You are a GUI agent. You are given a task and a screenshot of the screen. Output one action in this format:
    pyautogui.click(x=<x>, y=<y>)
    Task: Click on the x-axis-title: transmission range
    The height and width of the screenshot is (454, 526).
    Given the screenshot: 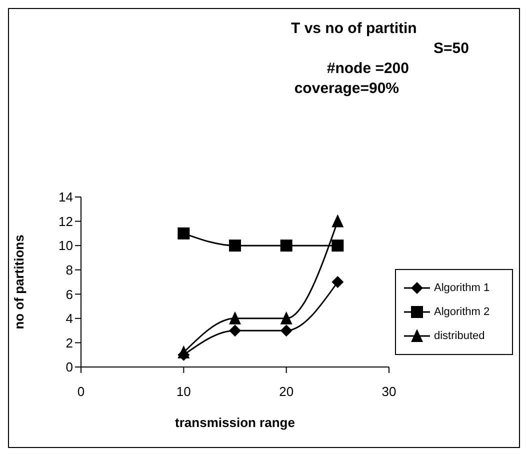 What is the action you would take?
    pyautogui.click(x=235, y=422)
    